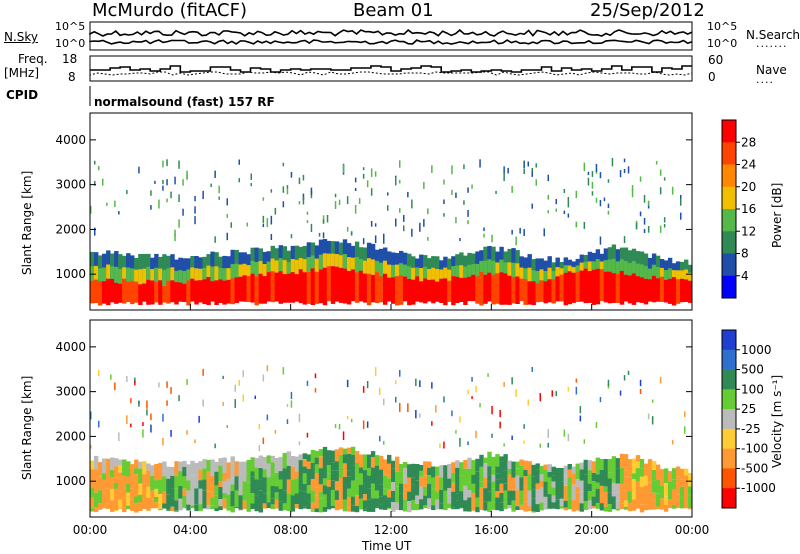  I want to click on velocity-colorbar-swatch, so click(729, 359).